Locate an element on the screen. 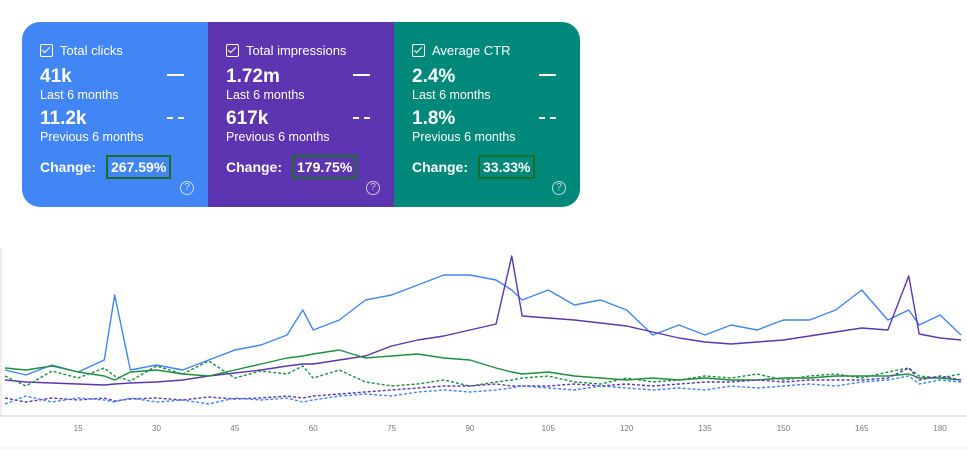  x-tick-label: 75 is located at coordinates (391, 428).